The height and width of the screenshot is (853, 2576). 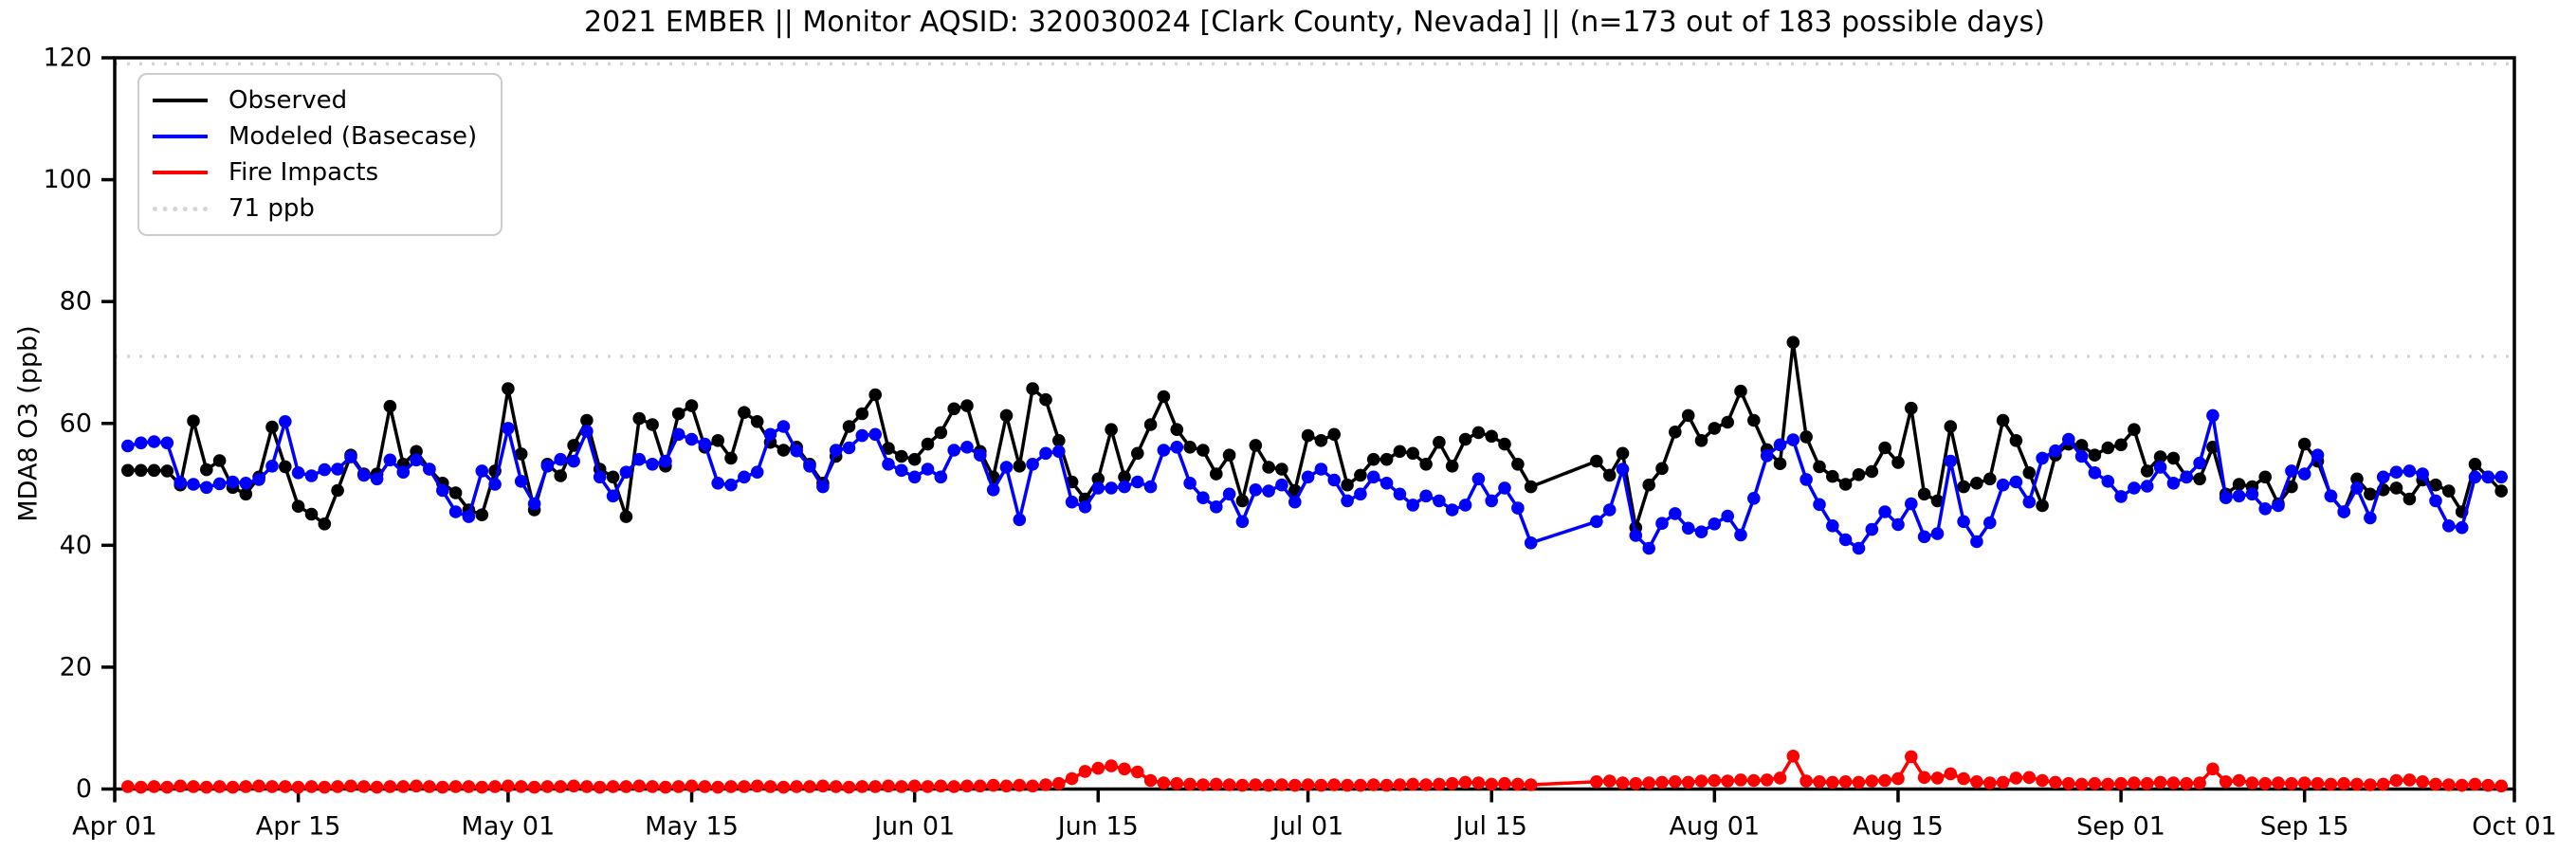 I want to click on legend-label-threshold: 71 ppb, so click(x=271, y=208).